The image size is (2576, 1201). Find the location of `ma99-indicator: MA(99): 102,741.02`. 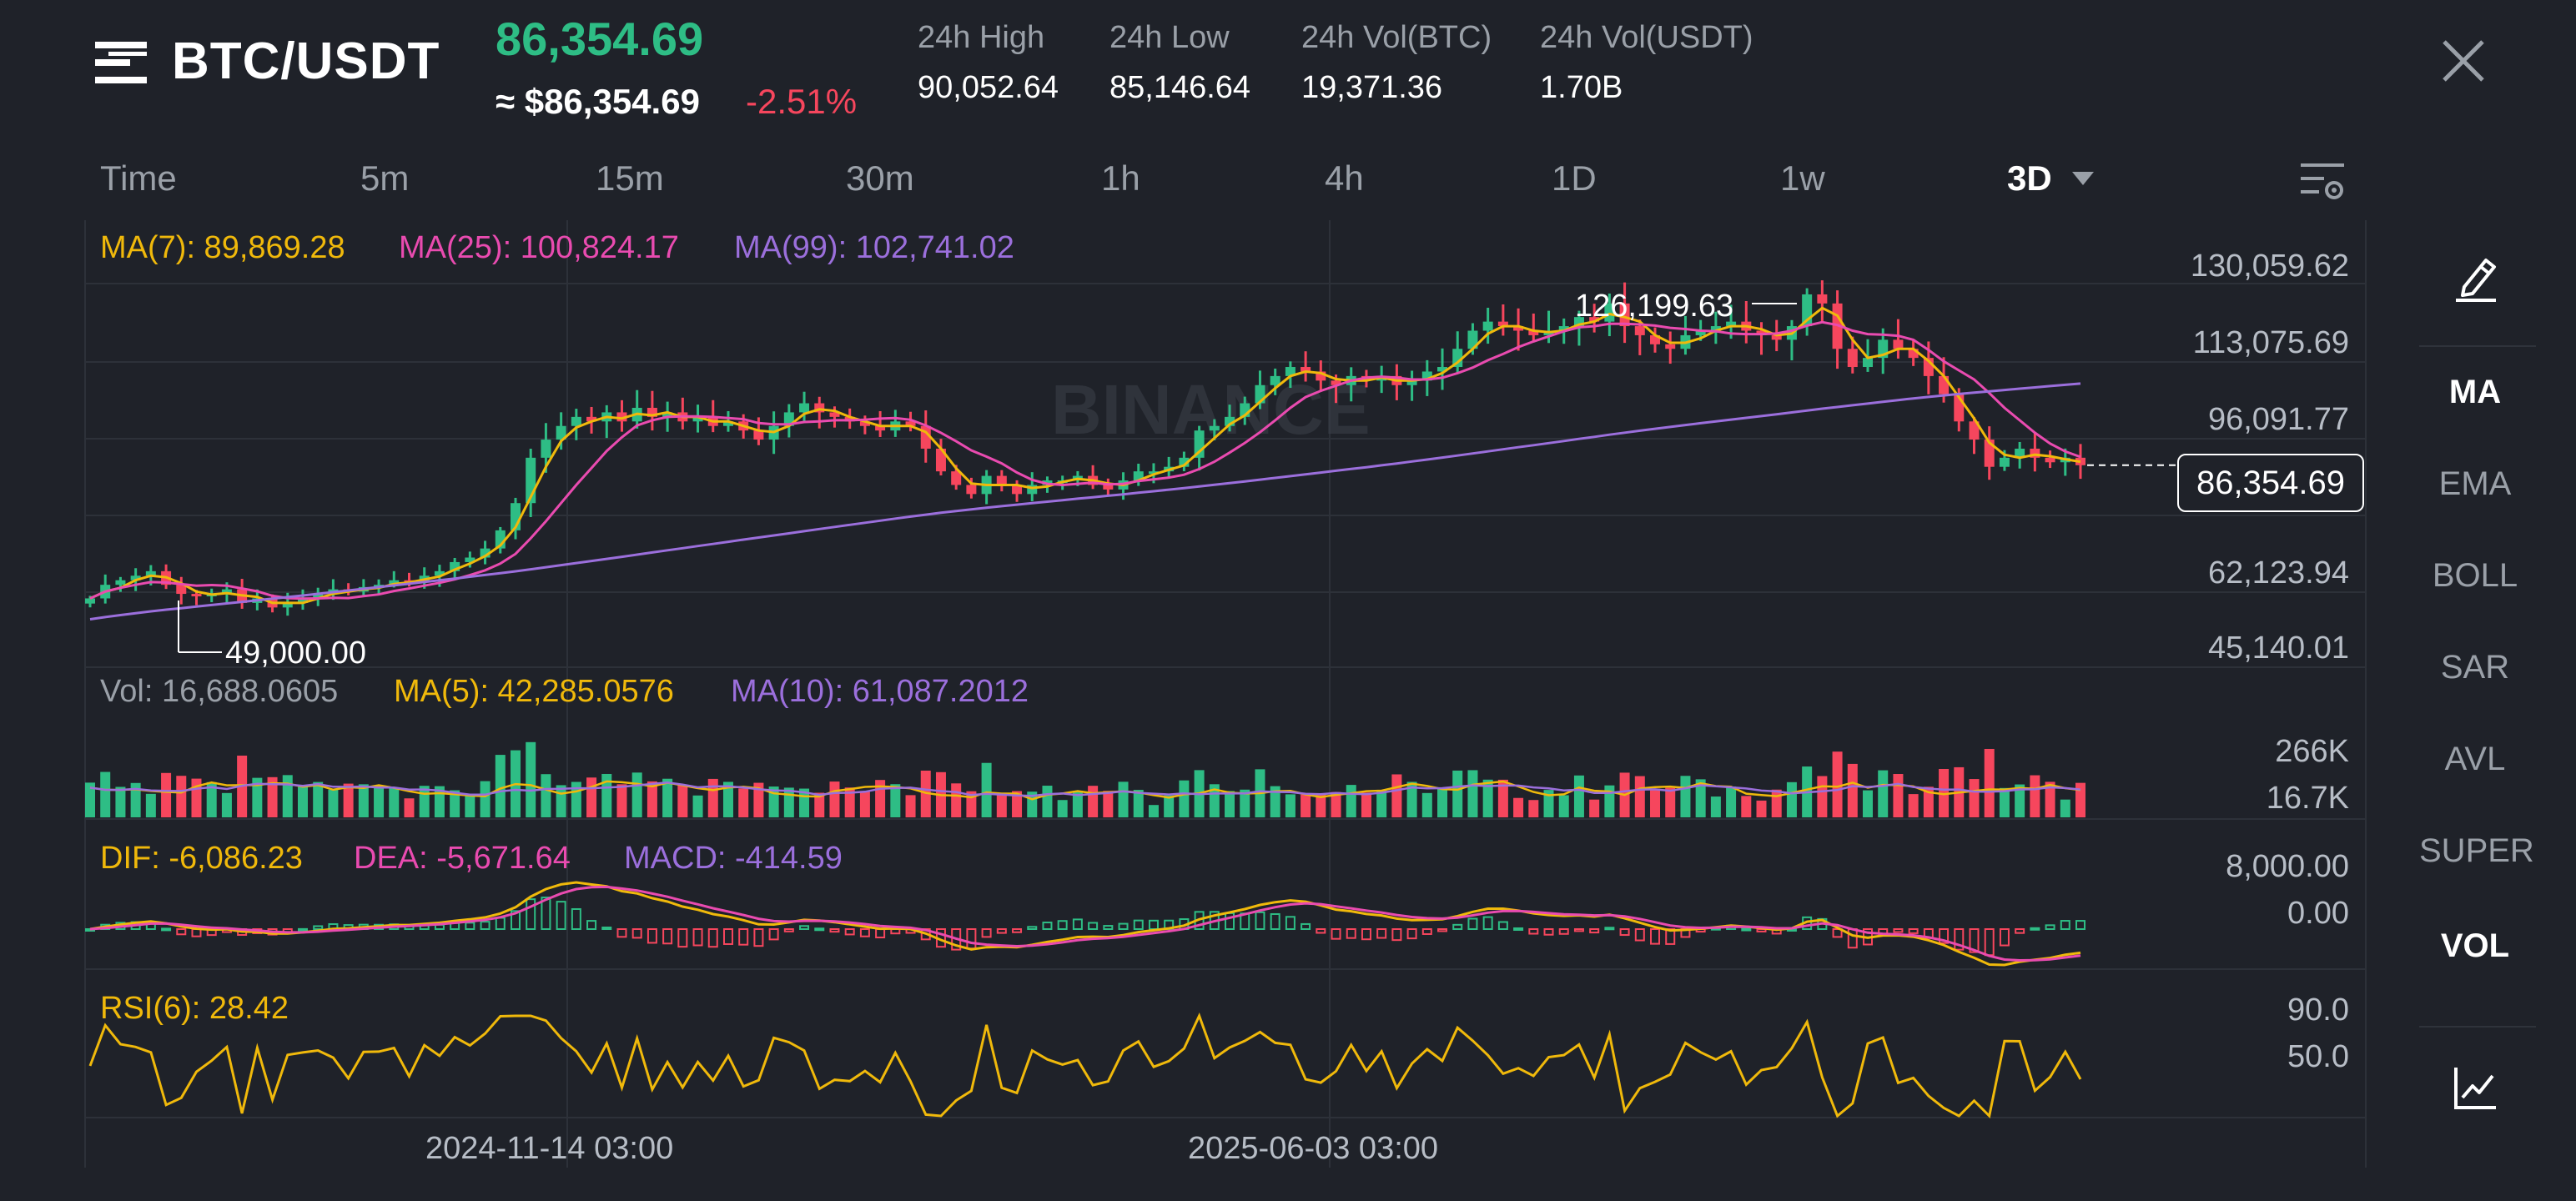

ma99-indicator: MA(99): 102,741.02 is located at coordinates (874, 248).